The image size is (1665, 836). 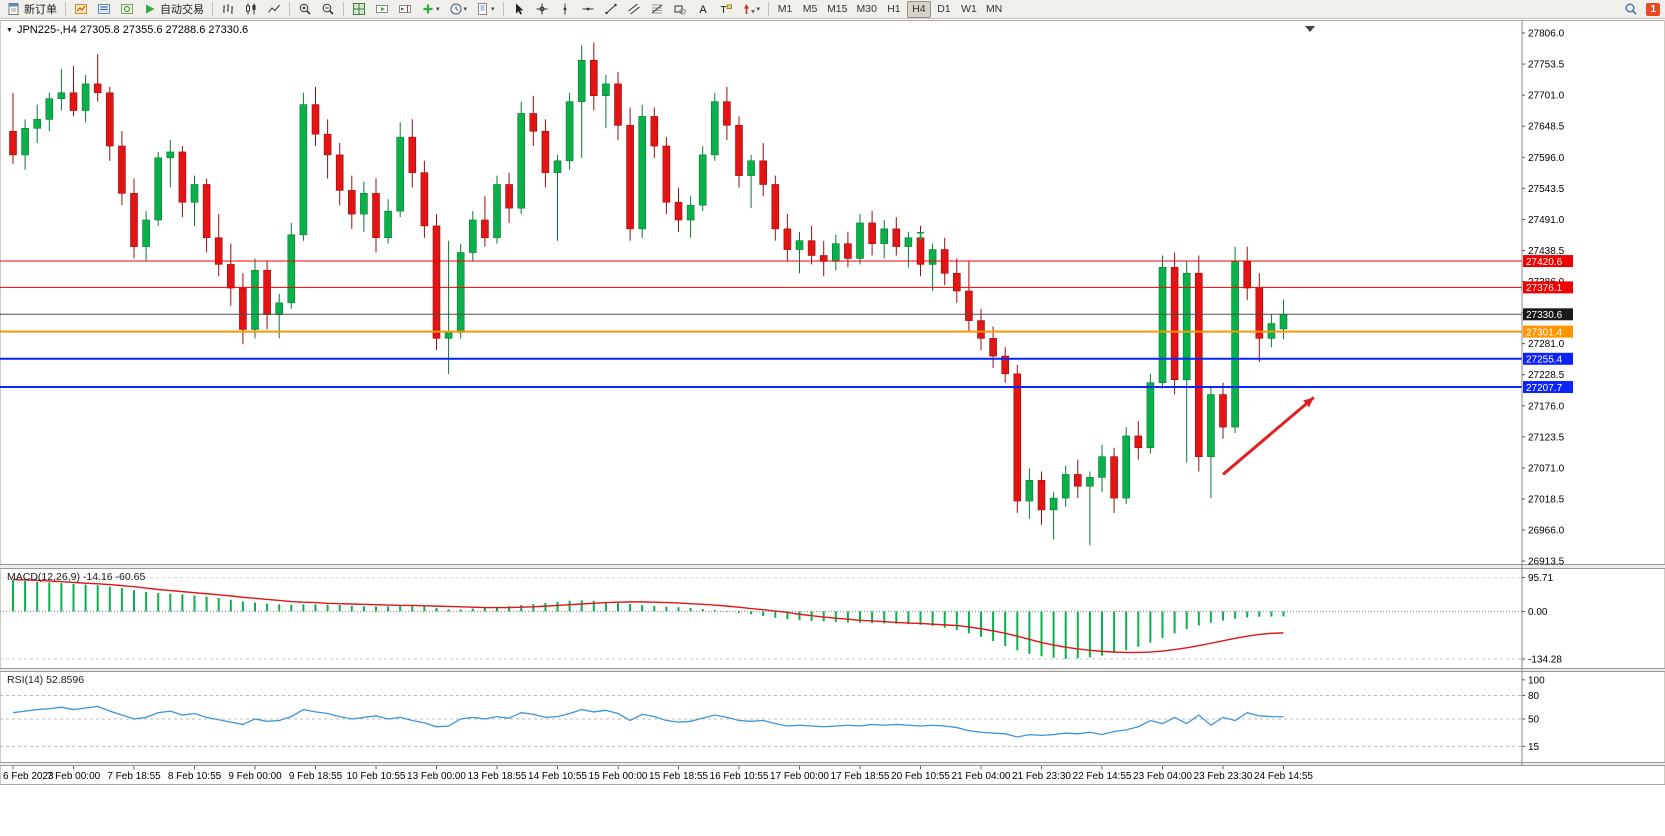 What do you see at coordinates (785, 9) in the screenshot?
I see `timeframe-m1-button: M1` at bounding box center [785, 9].